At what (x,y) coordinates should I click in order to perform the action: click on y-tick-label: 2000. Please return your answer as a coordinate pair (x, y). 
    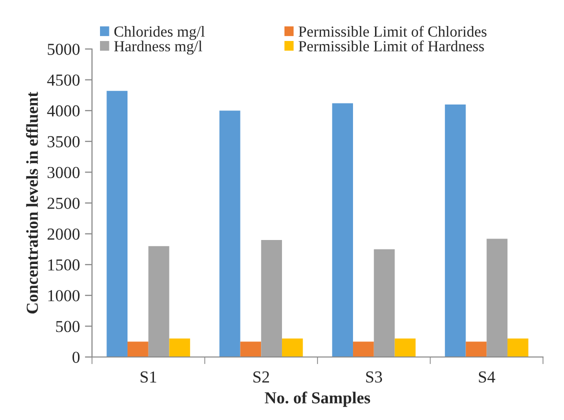
    Looking at the image, I should click on (64, 234).